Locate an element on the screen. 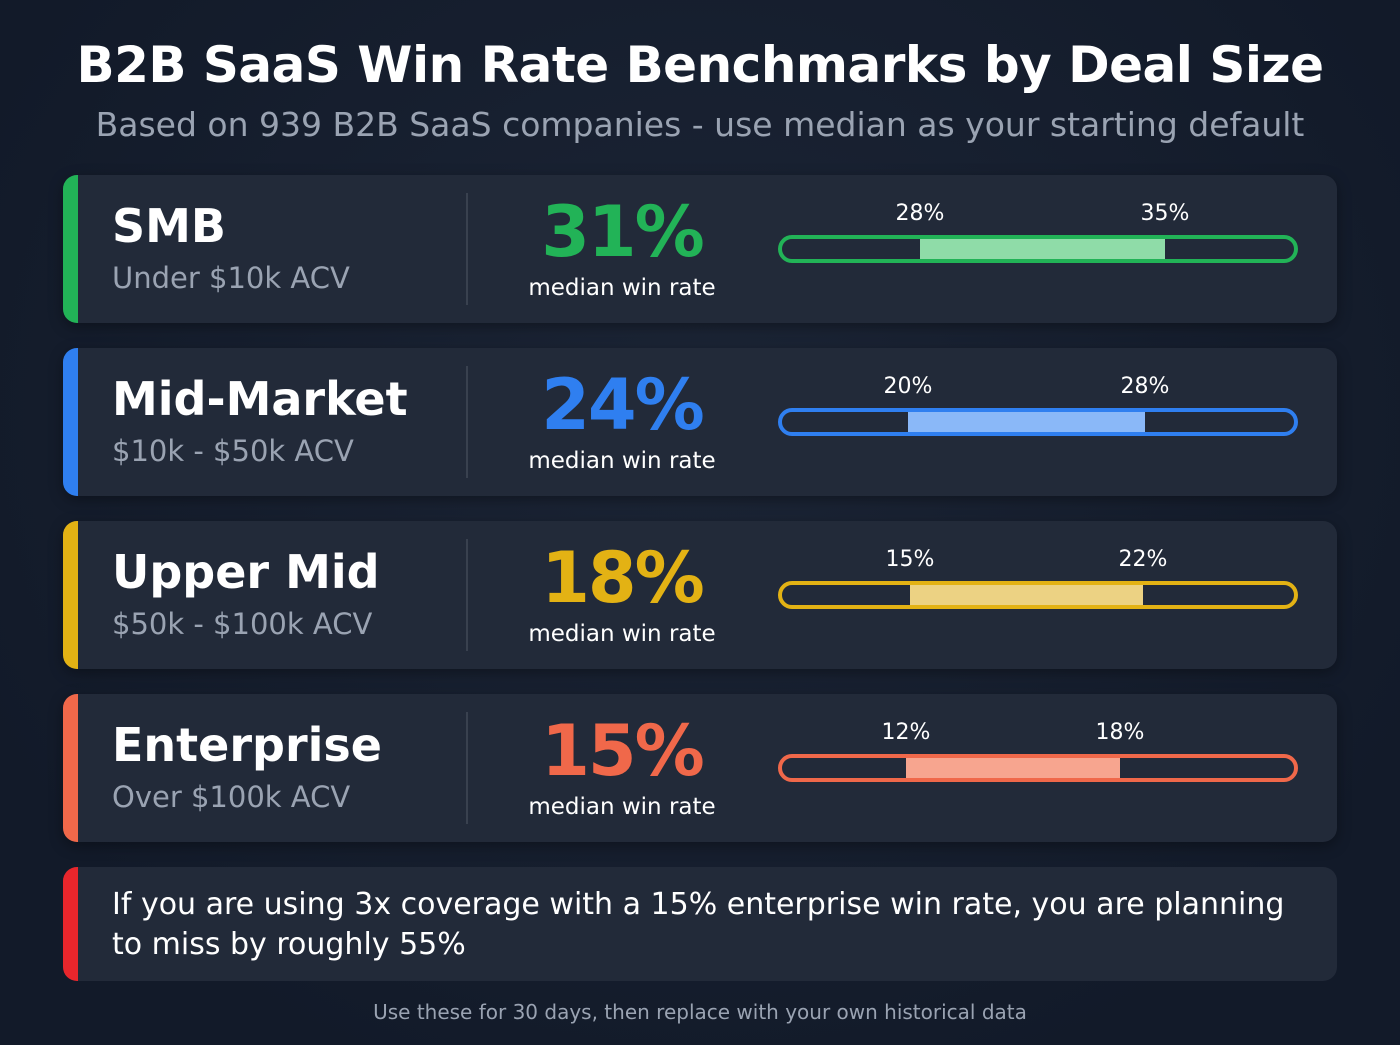 The height and width of the screenshot is (1045, 1400). median-value: 18% is located at coordinates (623, 578).